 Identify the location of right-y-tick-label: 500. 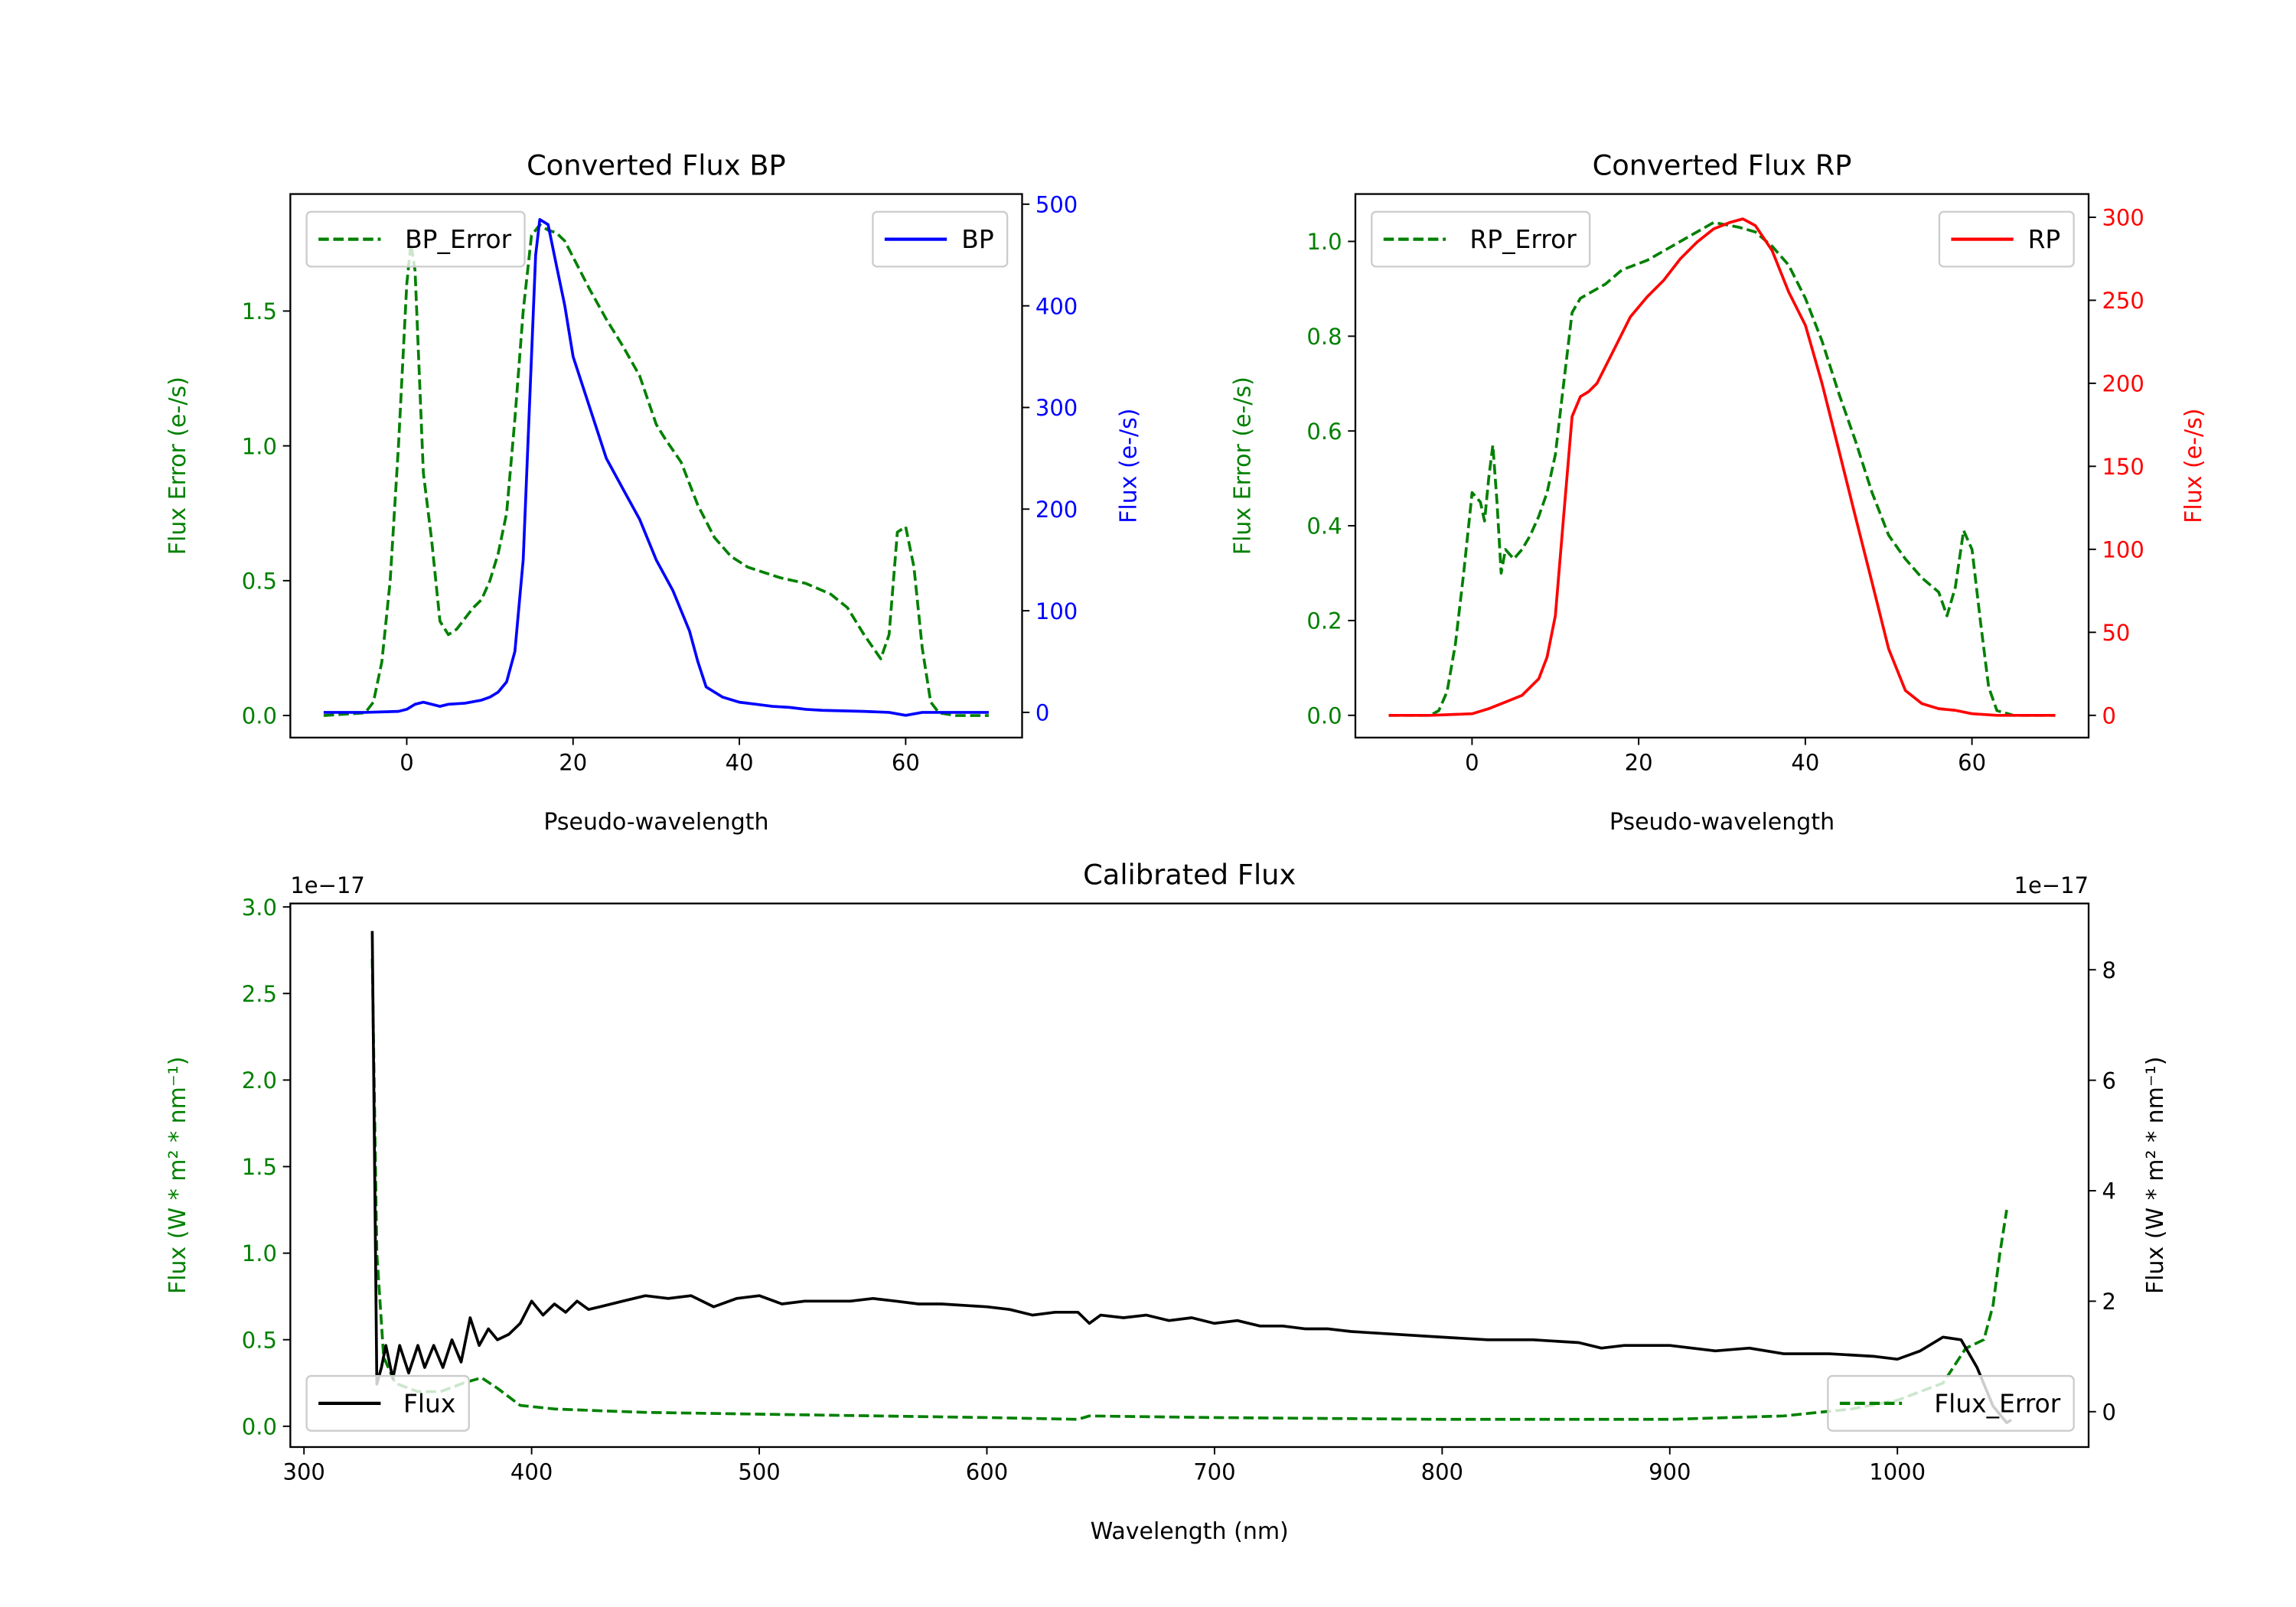
(1056, 204).